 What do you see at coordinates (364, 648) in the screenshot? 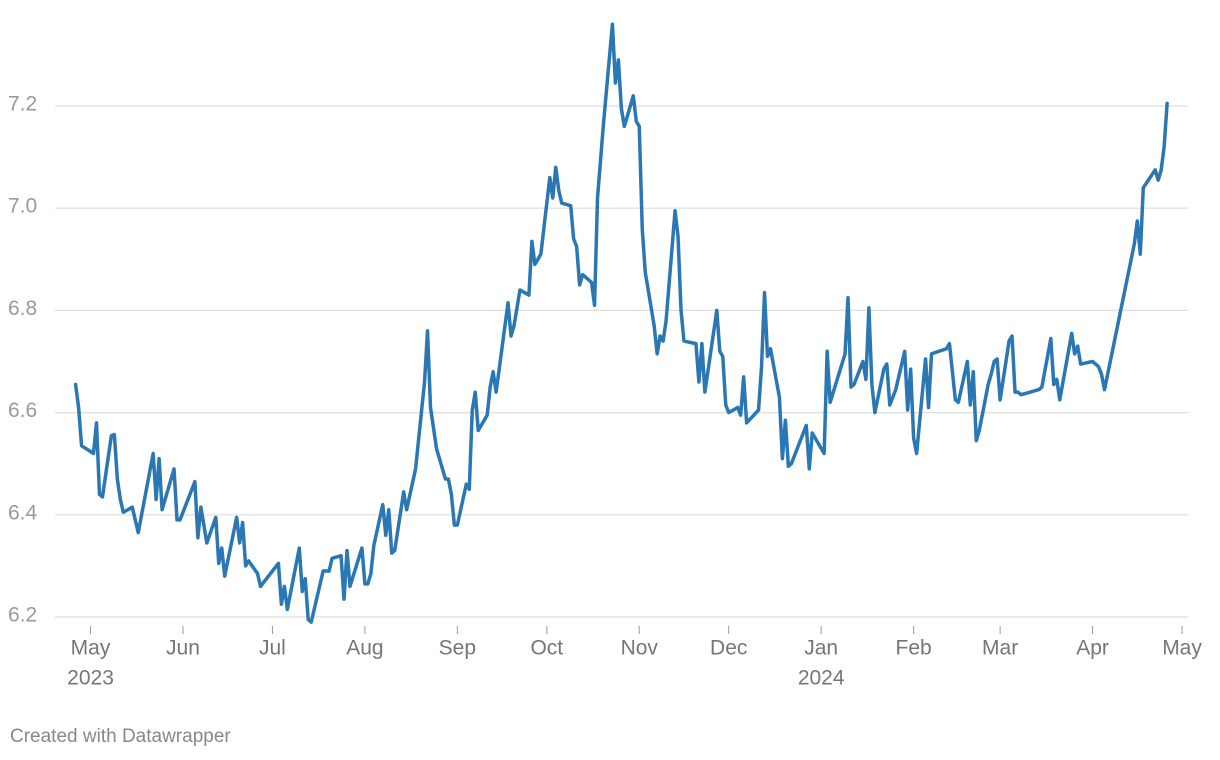
I see `x-tick-label: Aug` at bounding box center [364, 648].